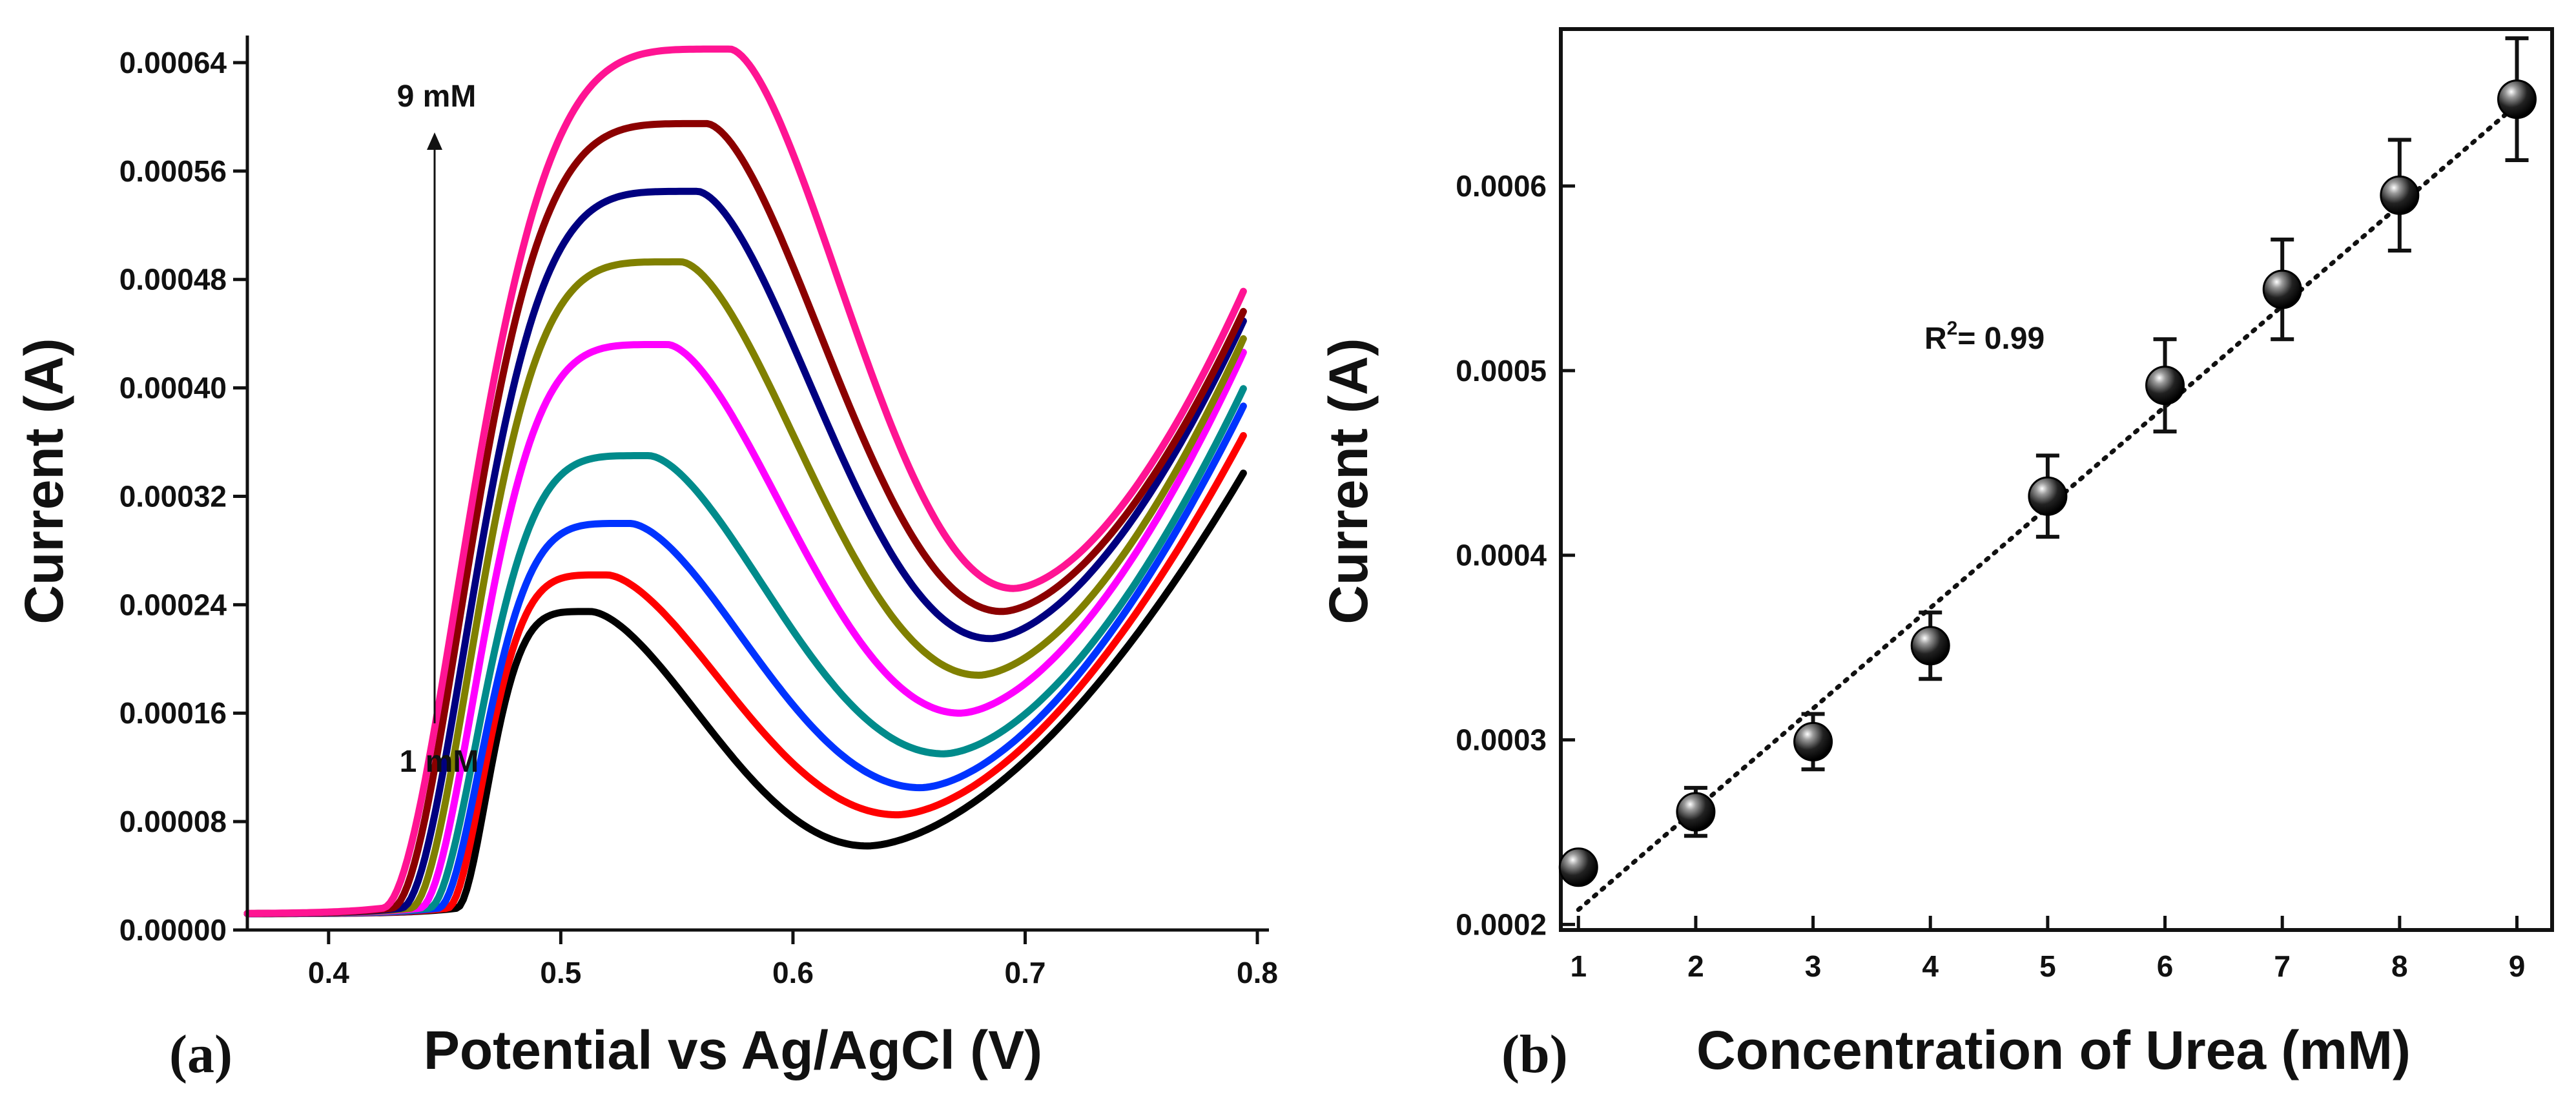 This screenshot has height=1116, width=2576. What do you see at coordinates (173, 821) in the screenshot?
I see `chart-a-y-tick-label: 0.00008` at bounding box center [173, 821].